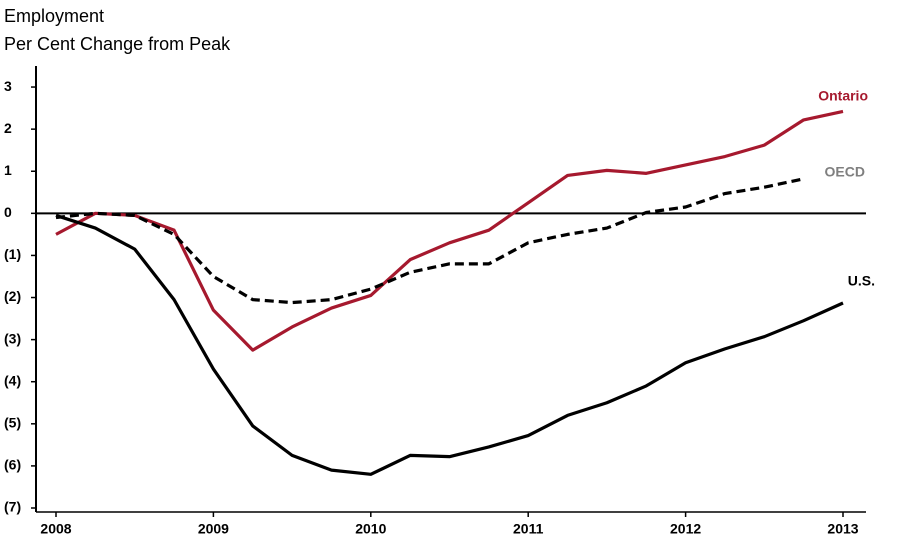  I want to click on y-tick-label: 3, so click(8, 86).